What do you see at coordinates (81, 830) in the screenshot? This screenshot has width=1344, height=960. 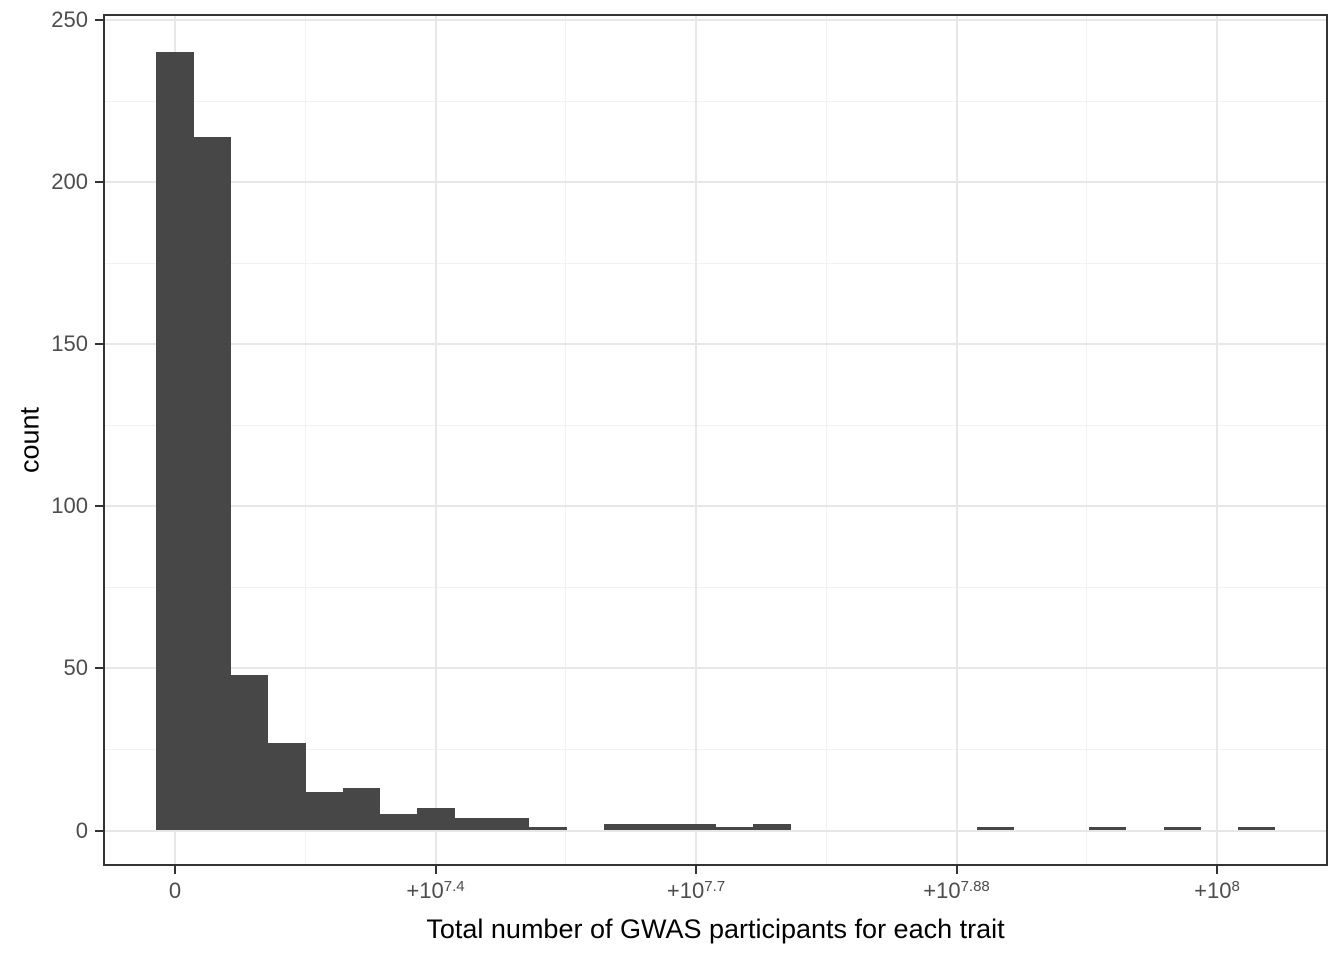 I see `y-tick-label: 0` at bounding box center [81, 830].